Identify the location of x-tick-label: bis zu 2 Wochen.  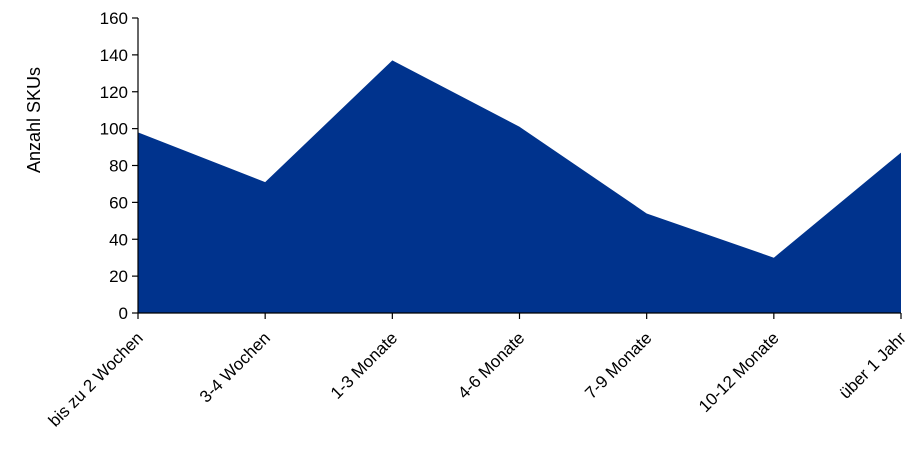
(96, 379).